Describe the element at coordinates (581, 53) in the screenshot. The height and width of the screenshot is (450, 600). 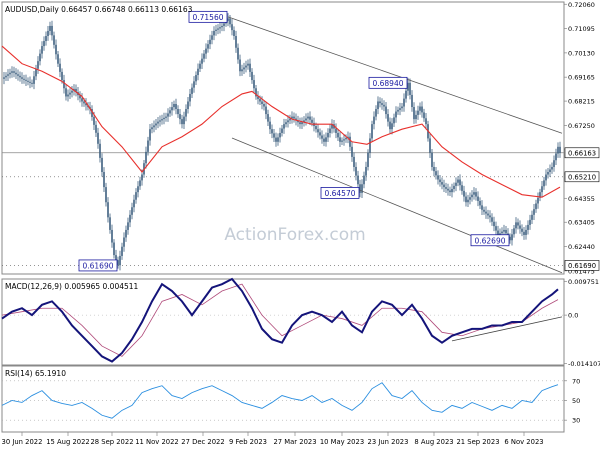
I see `price-axis-label: 0.70130` at that location.